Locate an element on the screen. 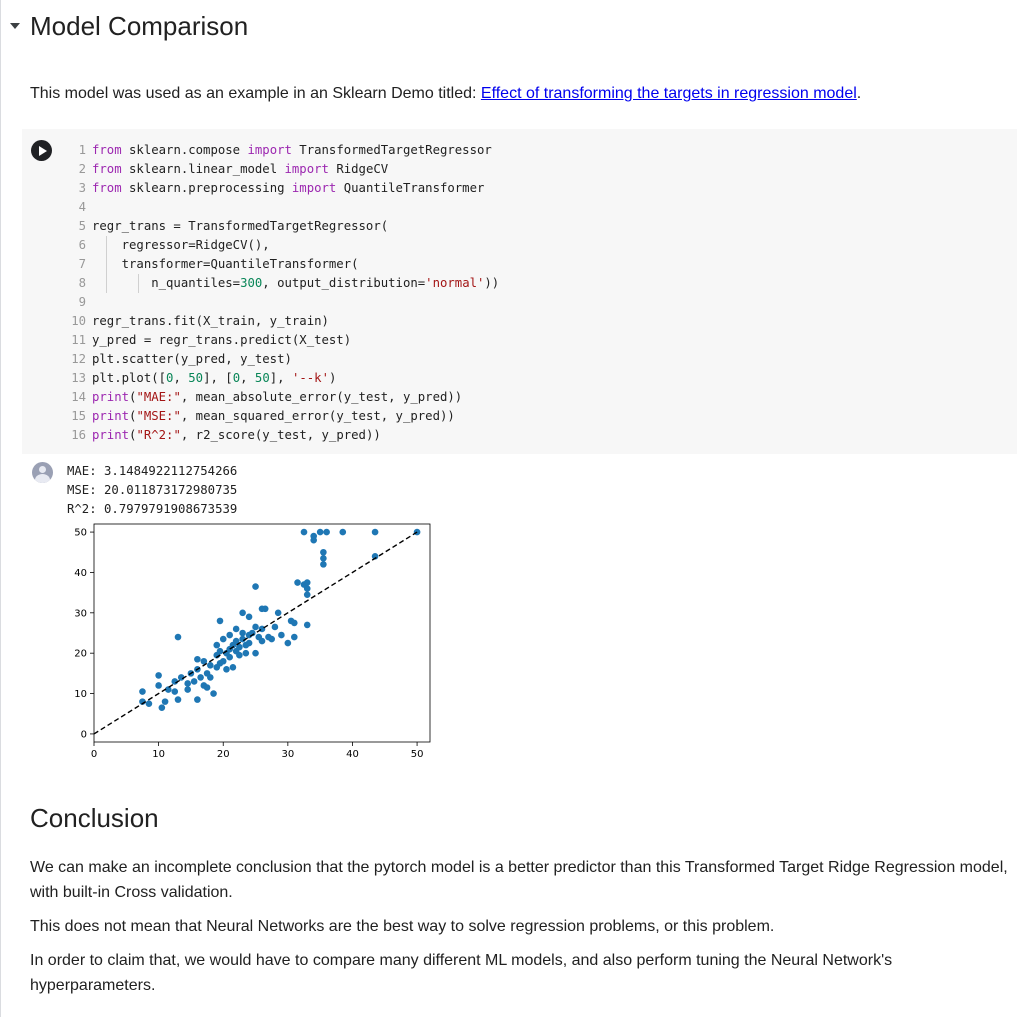  page-title: Model Comparison is located at coordinates (139, 25).